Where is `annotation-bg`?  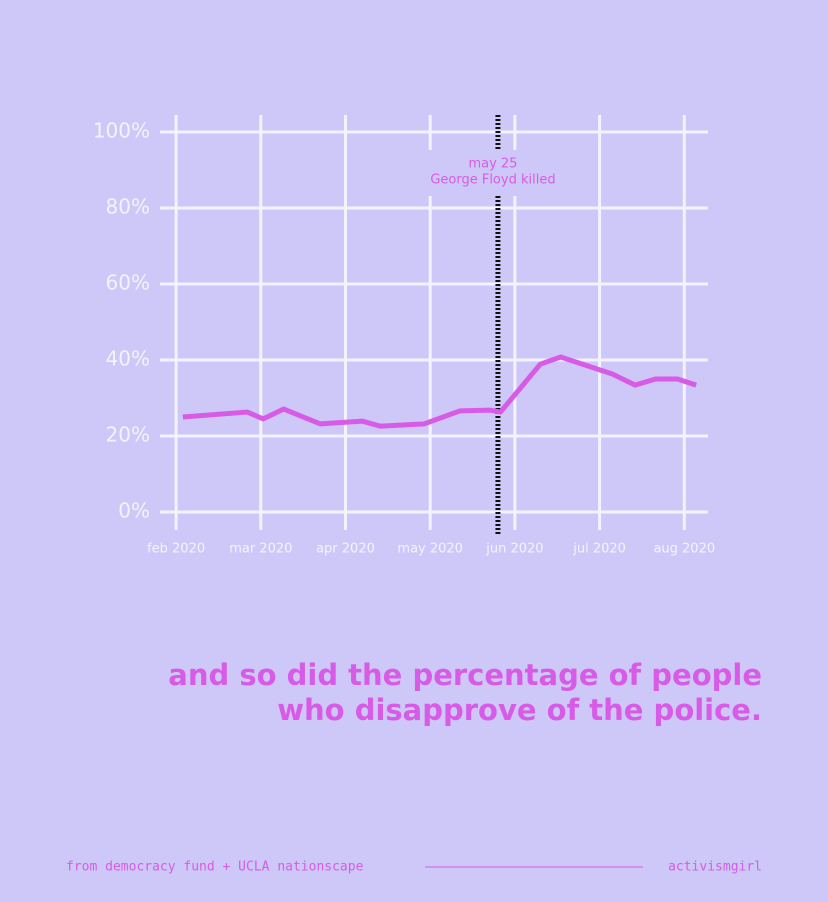
annotation-bg is located at coordinates (497, 173).